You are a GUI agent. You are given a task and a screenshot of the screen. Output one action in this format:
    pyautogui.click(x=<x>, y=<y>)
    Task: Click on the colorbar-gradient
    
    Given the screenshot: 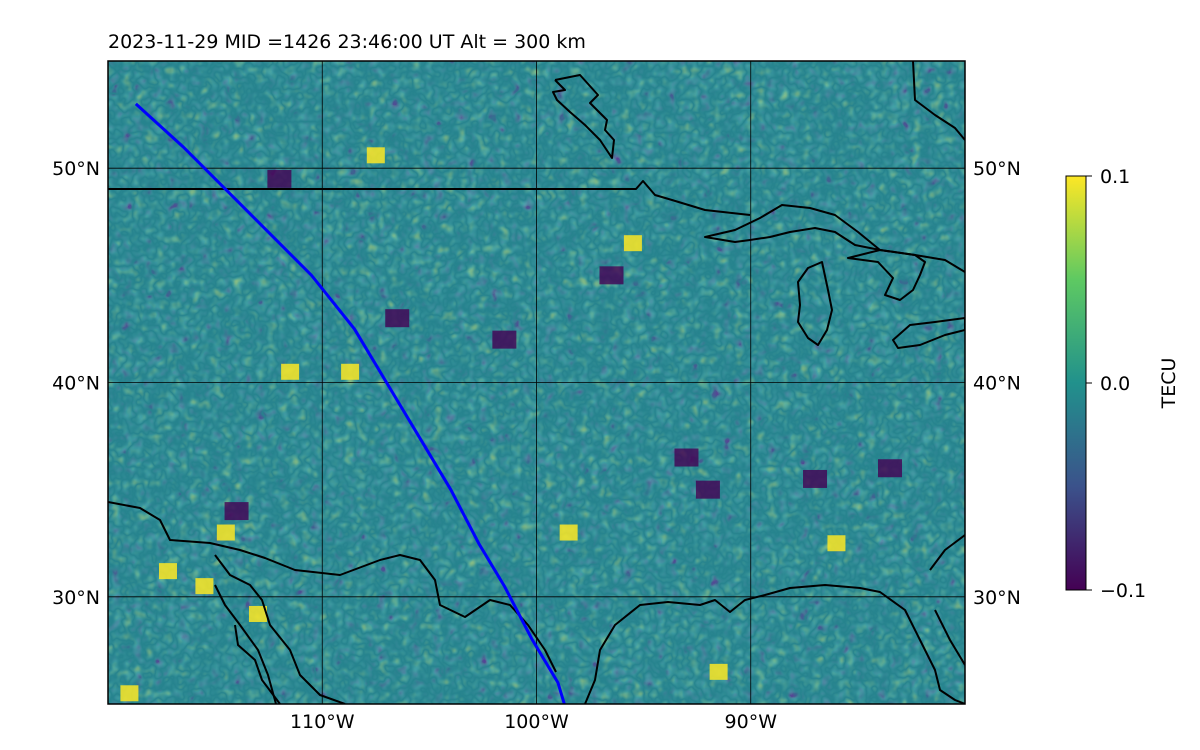 What is the action you would take?
    pyautogui.click(x=1076, y=383)
    